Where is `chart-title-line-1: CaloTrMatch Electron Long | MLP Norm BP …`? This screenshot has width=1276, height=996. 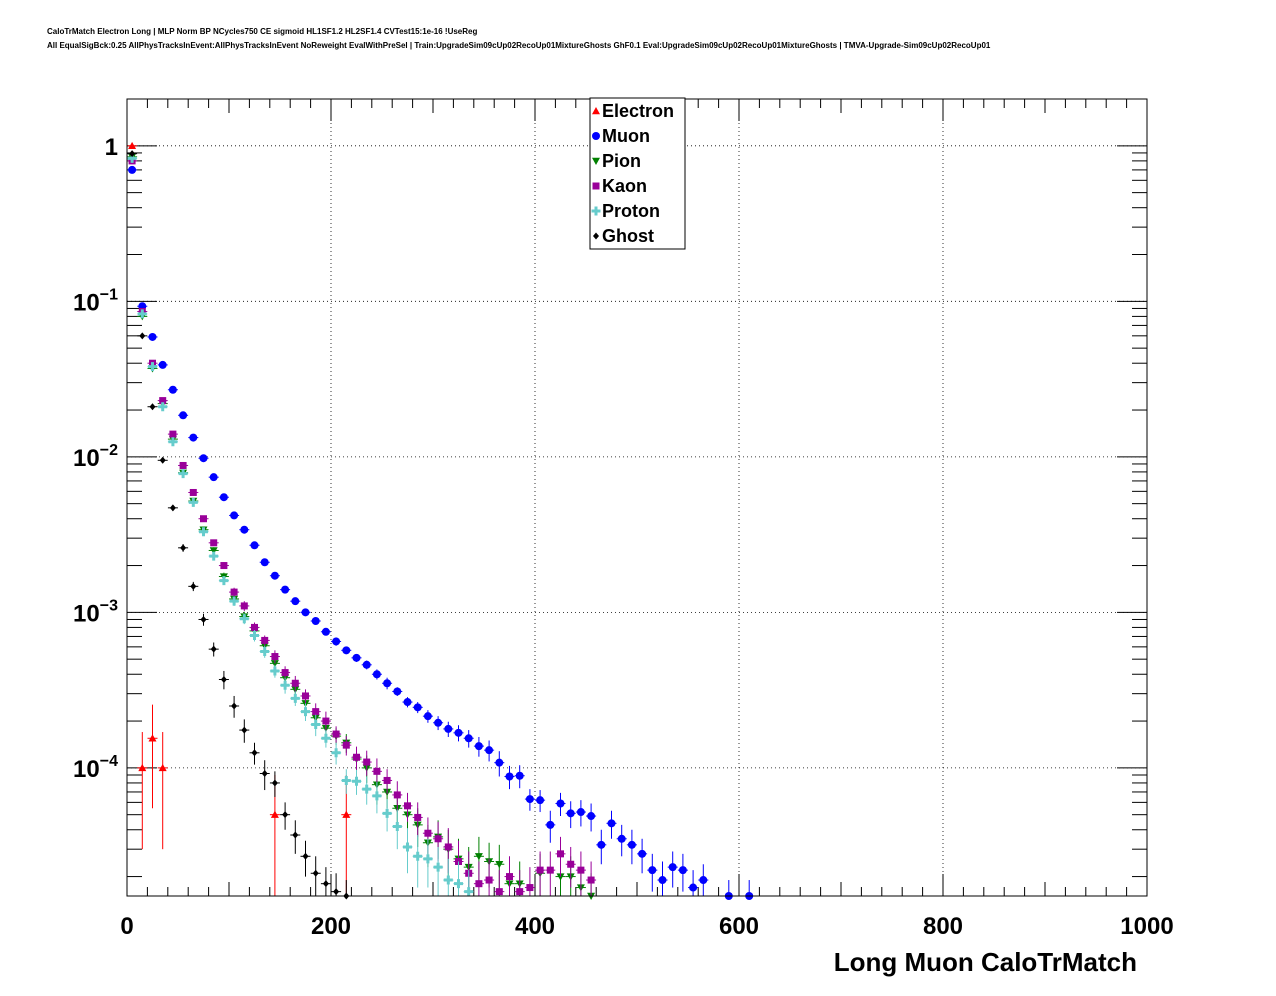 chart-title-line-1: CaloTrMatch Electron Long | MLP Norm BP … is located at coordinates (262, 31).